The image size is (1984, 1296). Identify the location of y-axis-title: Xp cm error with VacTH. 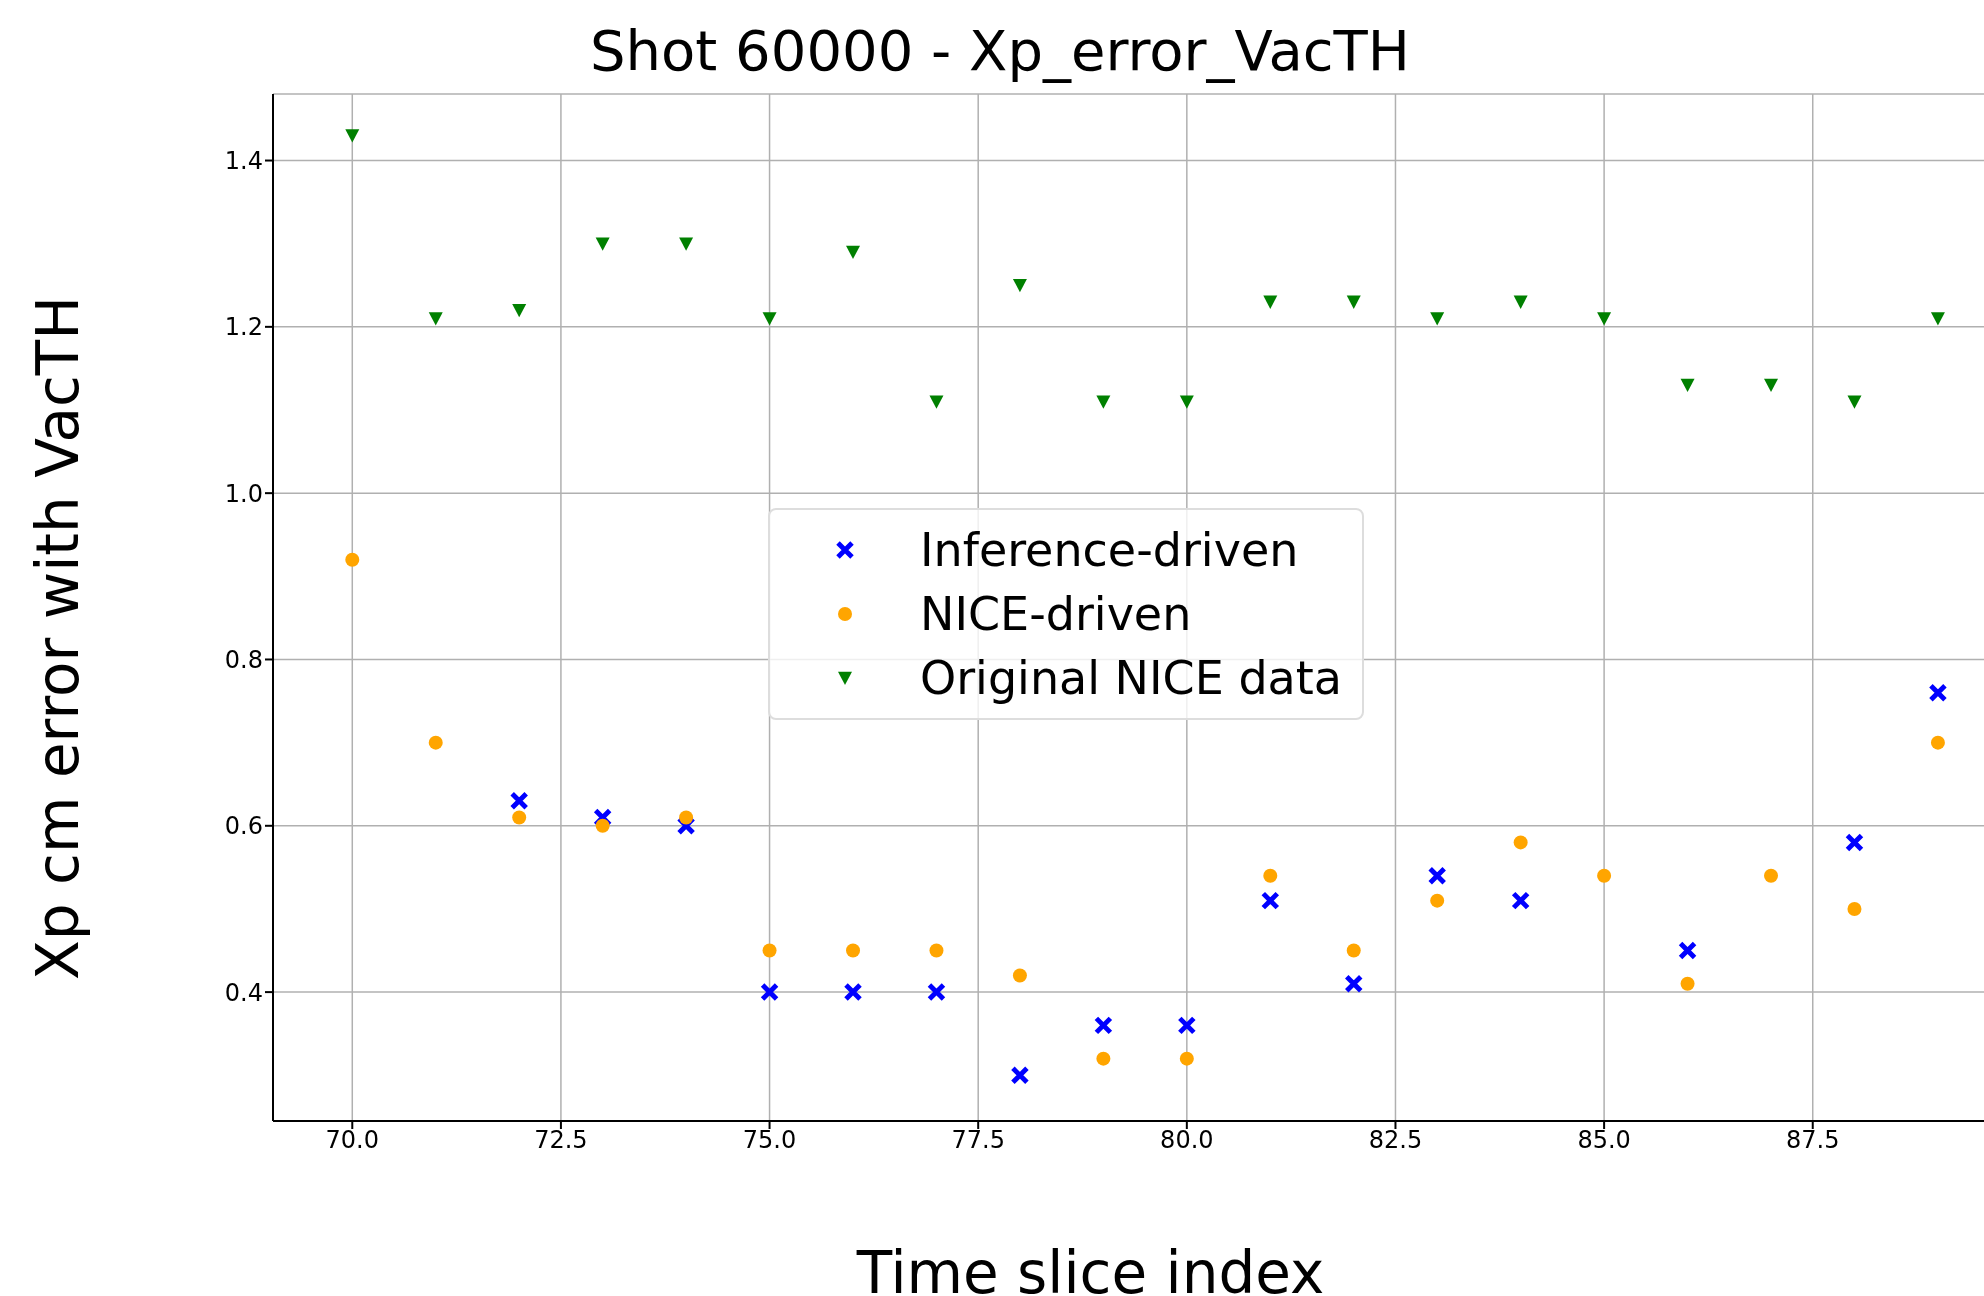
(58, 637).